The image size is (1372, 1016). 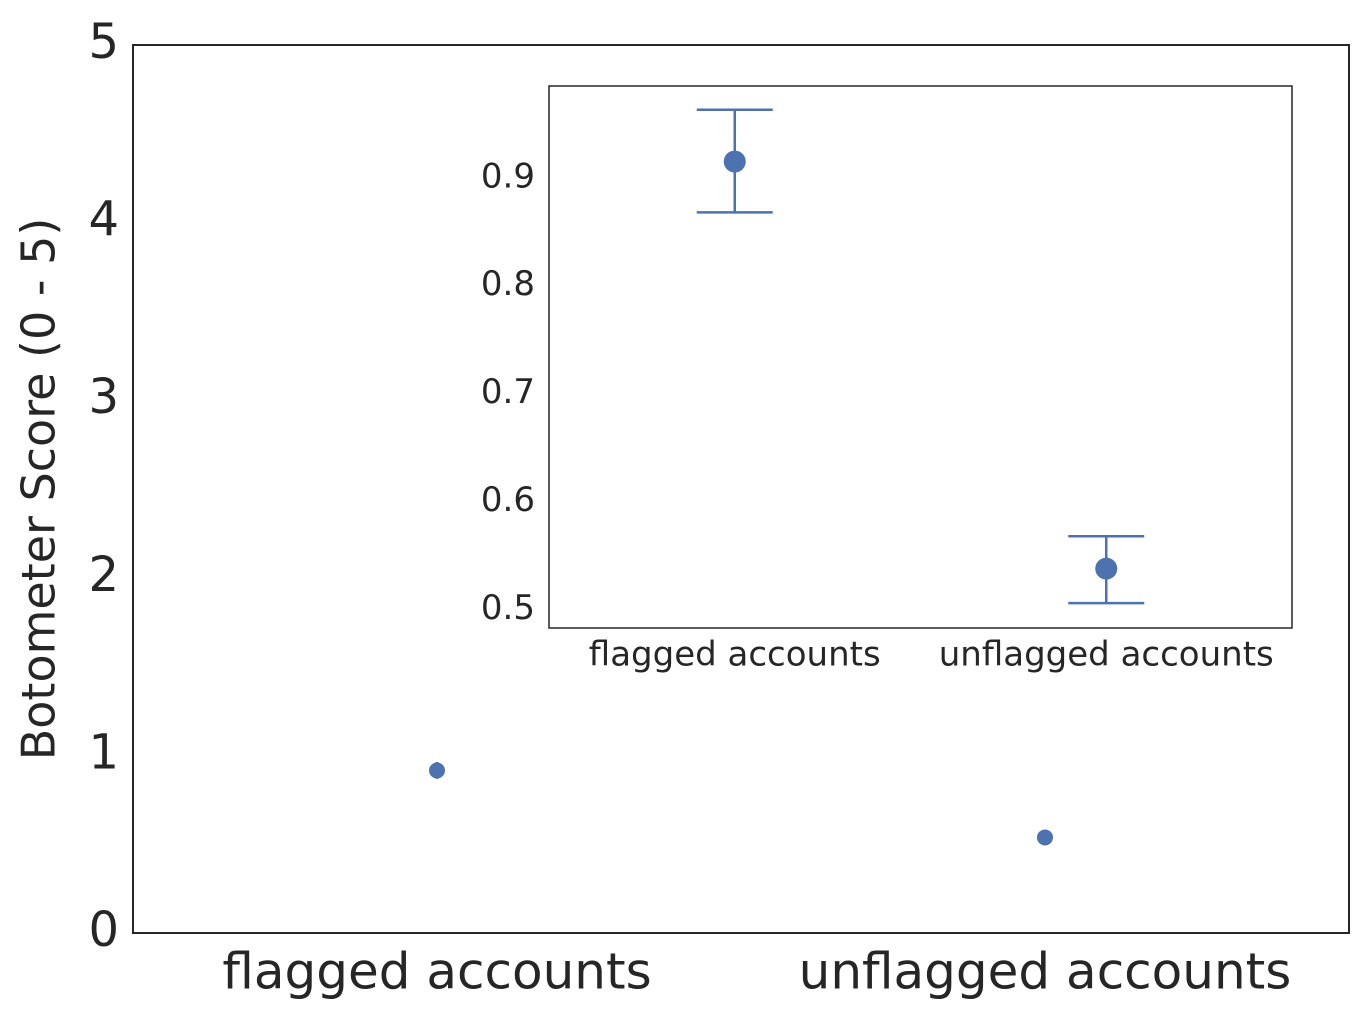 What do you see at coordinates (103, 752) in the screenshot?
I see `y-tick-label: 1` at bounding box center [103, 752].